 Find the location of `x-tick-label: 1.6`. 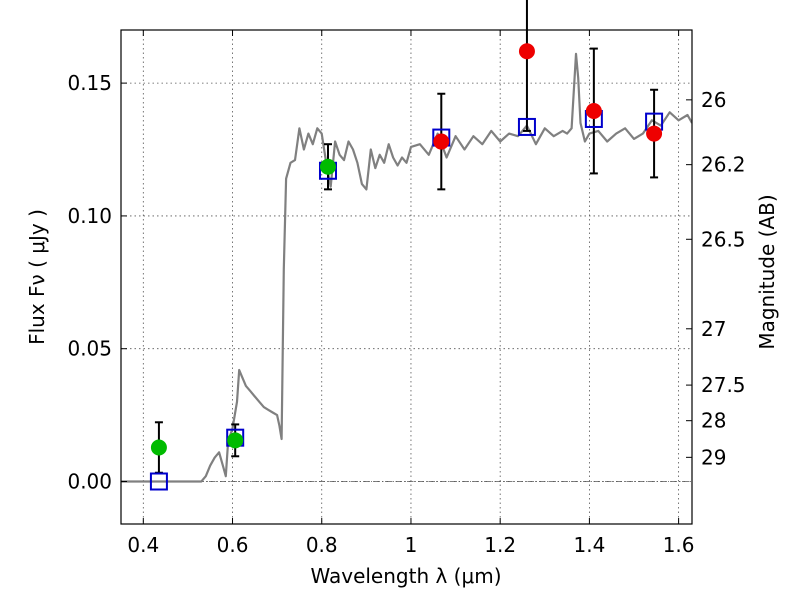

x-tick-label: 1.6 is located at coordinates (679, 545).